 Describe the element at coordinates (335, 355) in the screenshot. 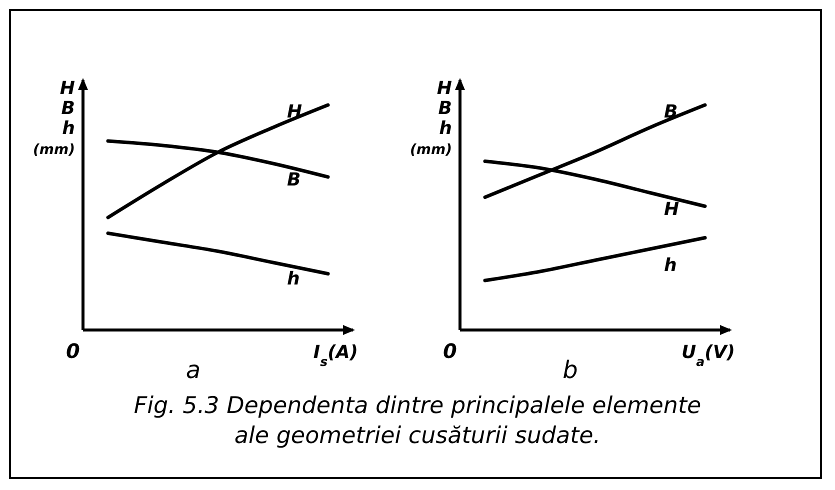

I see `x-axis-title: I$_{s}$(A)` at that location.